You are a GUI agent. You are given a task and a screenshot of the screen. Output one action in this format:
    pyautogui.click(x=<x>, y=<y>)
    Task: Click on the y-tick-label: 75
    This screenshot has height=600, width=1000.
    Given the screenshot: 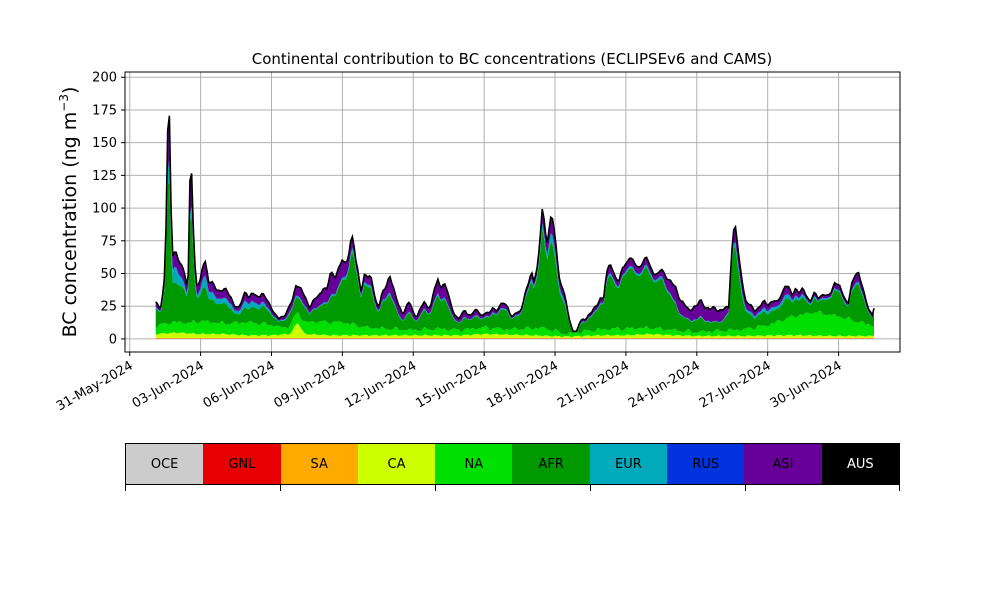 What is the action you would take?
    pyautogui.click(x=108, y=241)
    